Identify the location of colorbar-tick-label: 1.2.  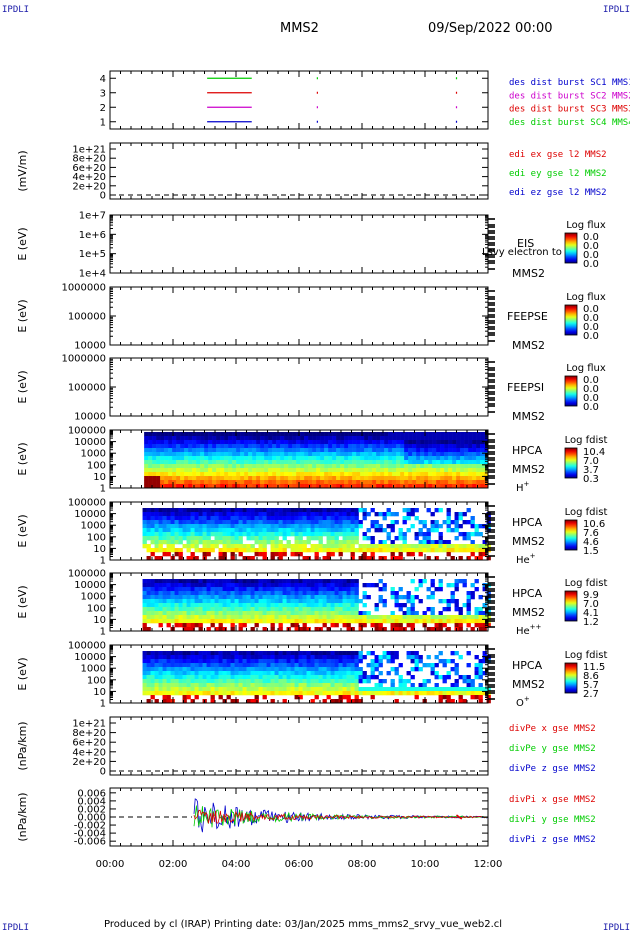
(591, 622).